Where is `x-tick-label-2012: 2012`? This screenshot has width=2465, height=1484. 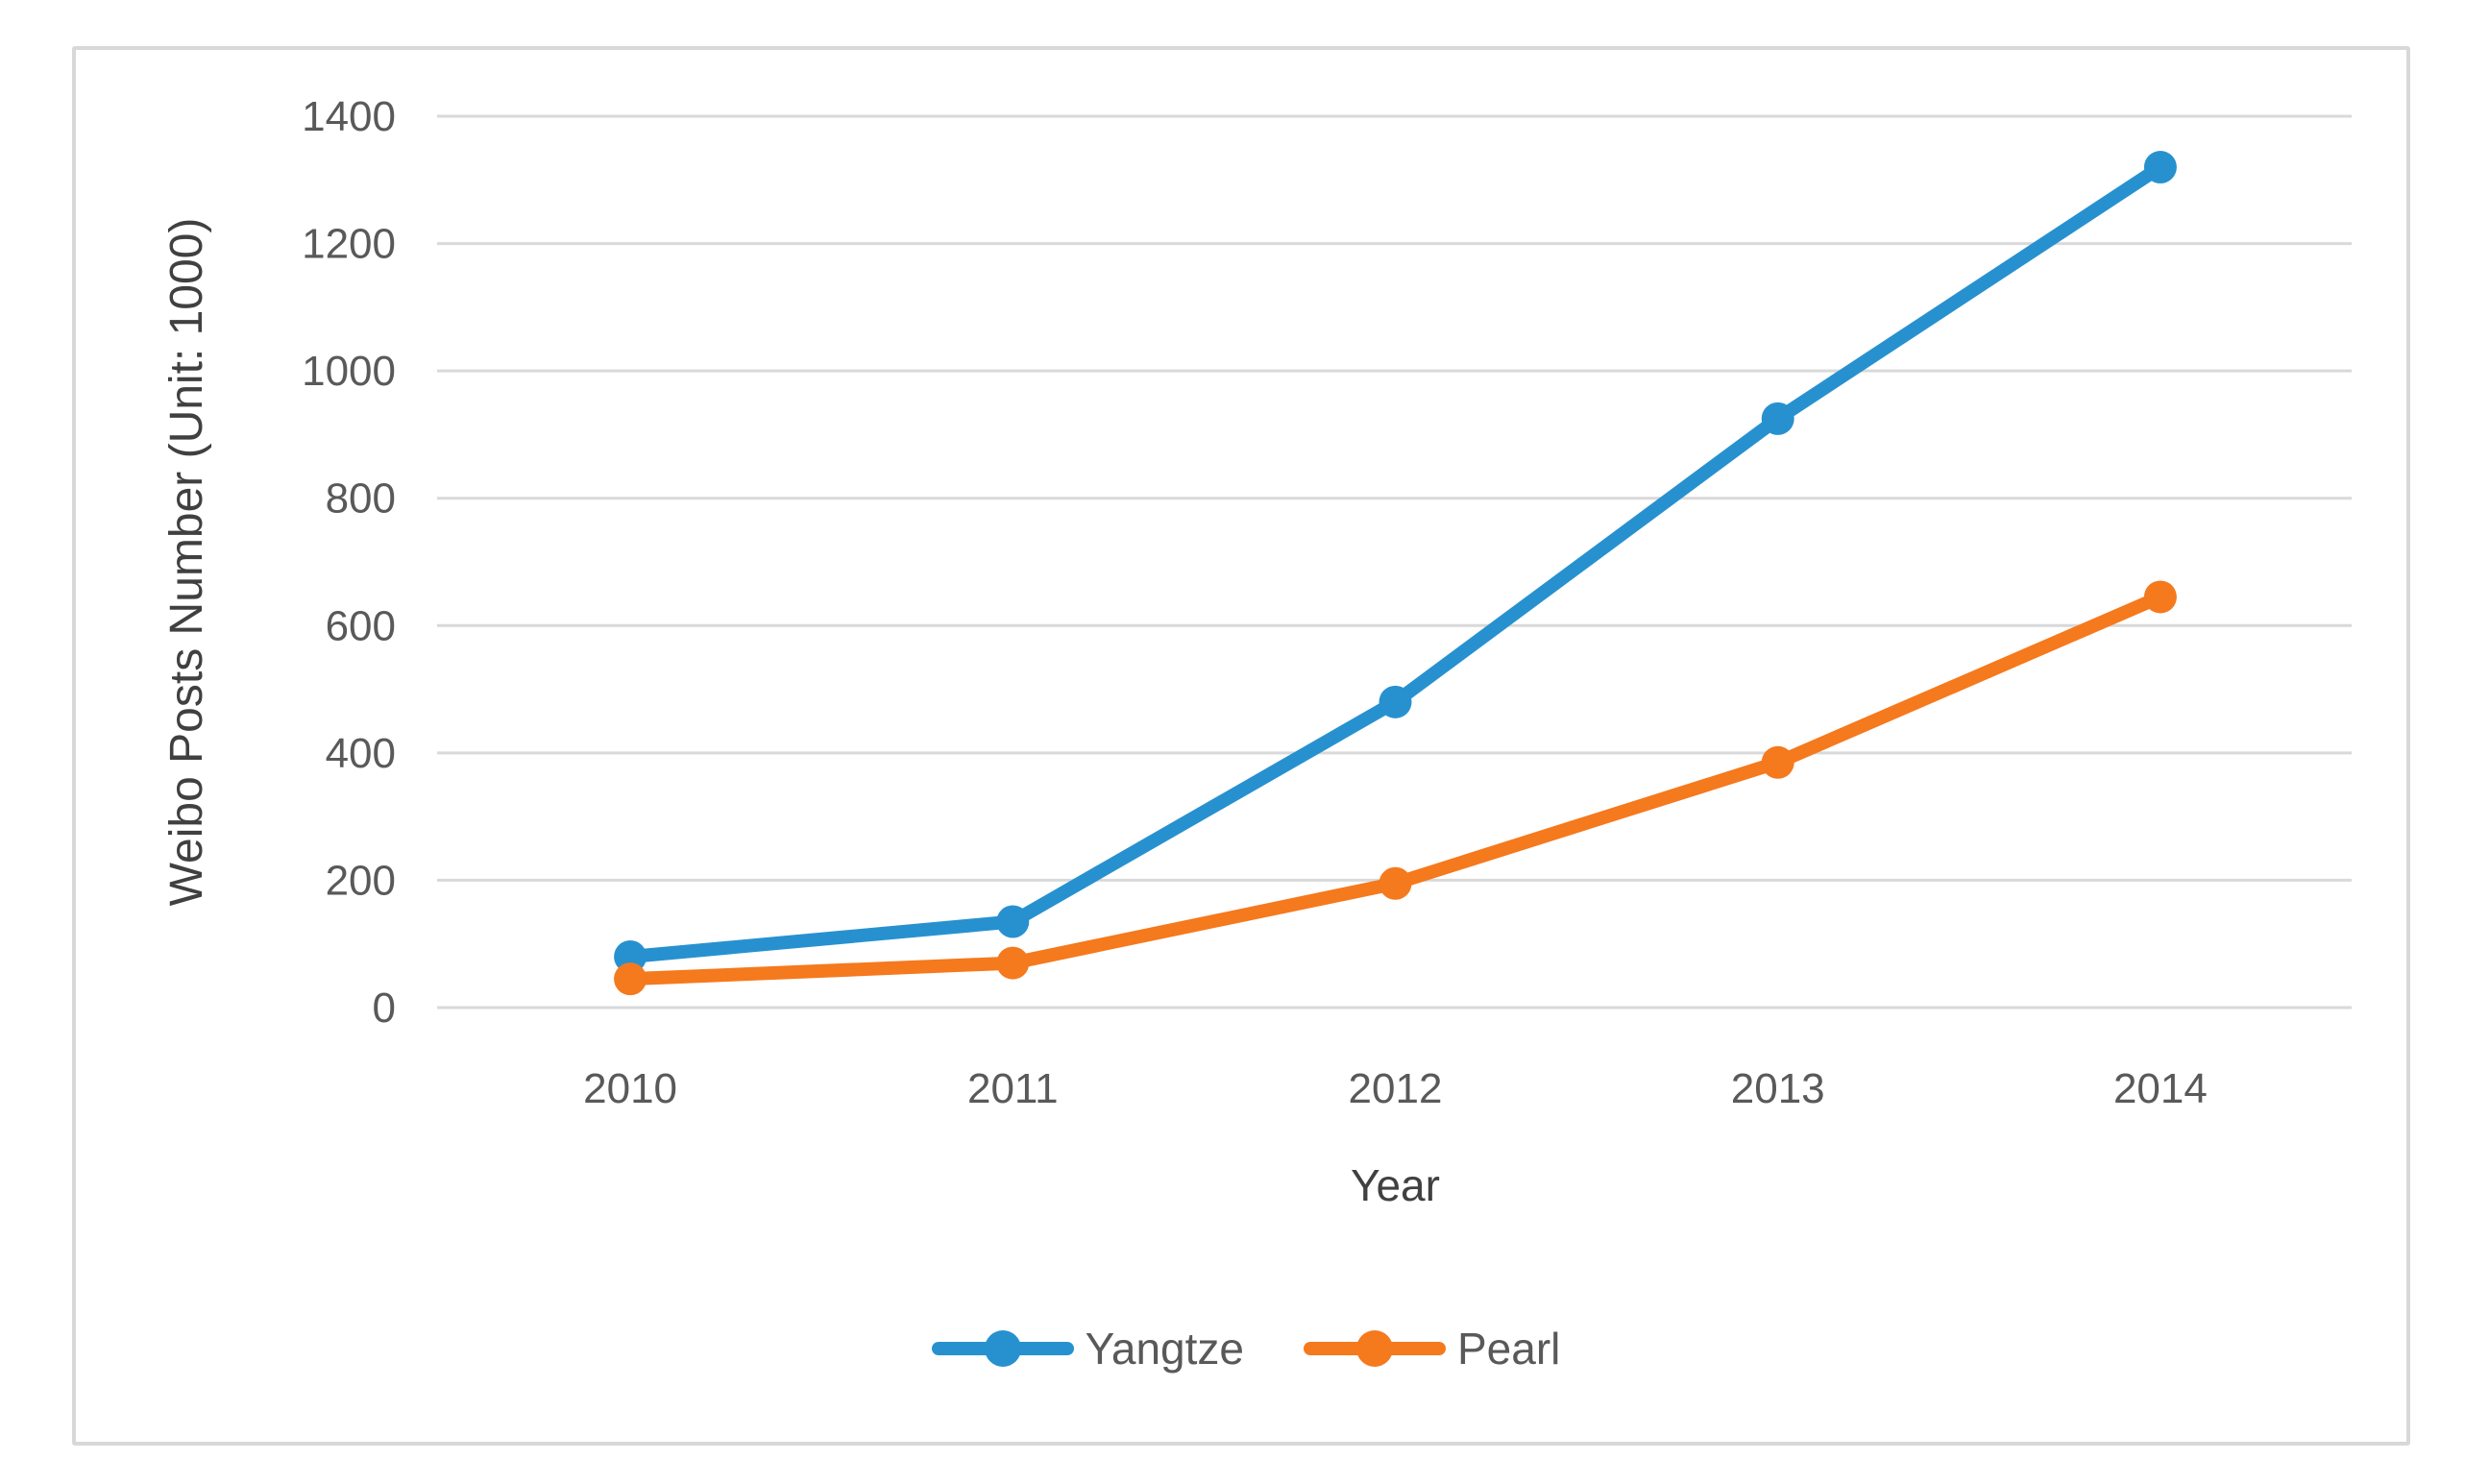
x-tick-label-2012: 2012 is located at coordinates (1396, 1088).